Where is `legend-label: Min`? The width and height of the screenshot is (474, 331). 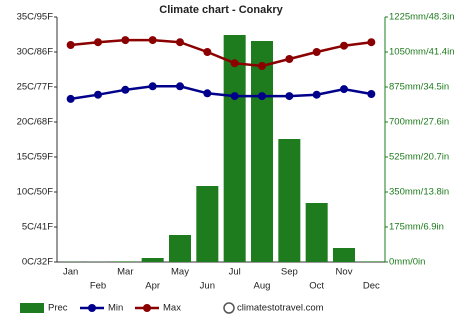 legend-label: Min is located at coordinates (115, 308).